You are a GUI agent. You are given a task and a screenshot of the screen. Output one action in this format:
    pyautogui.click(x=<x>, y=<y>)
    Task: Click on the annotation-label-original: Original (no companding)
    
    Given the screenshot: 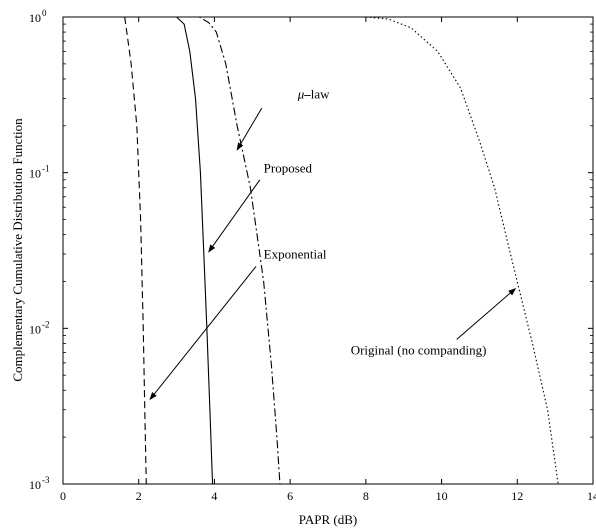 What is the action you would take?
    pyautogui.click(x=419, y=349)
    